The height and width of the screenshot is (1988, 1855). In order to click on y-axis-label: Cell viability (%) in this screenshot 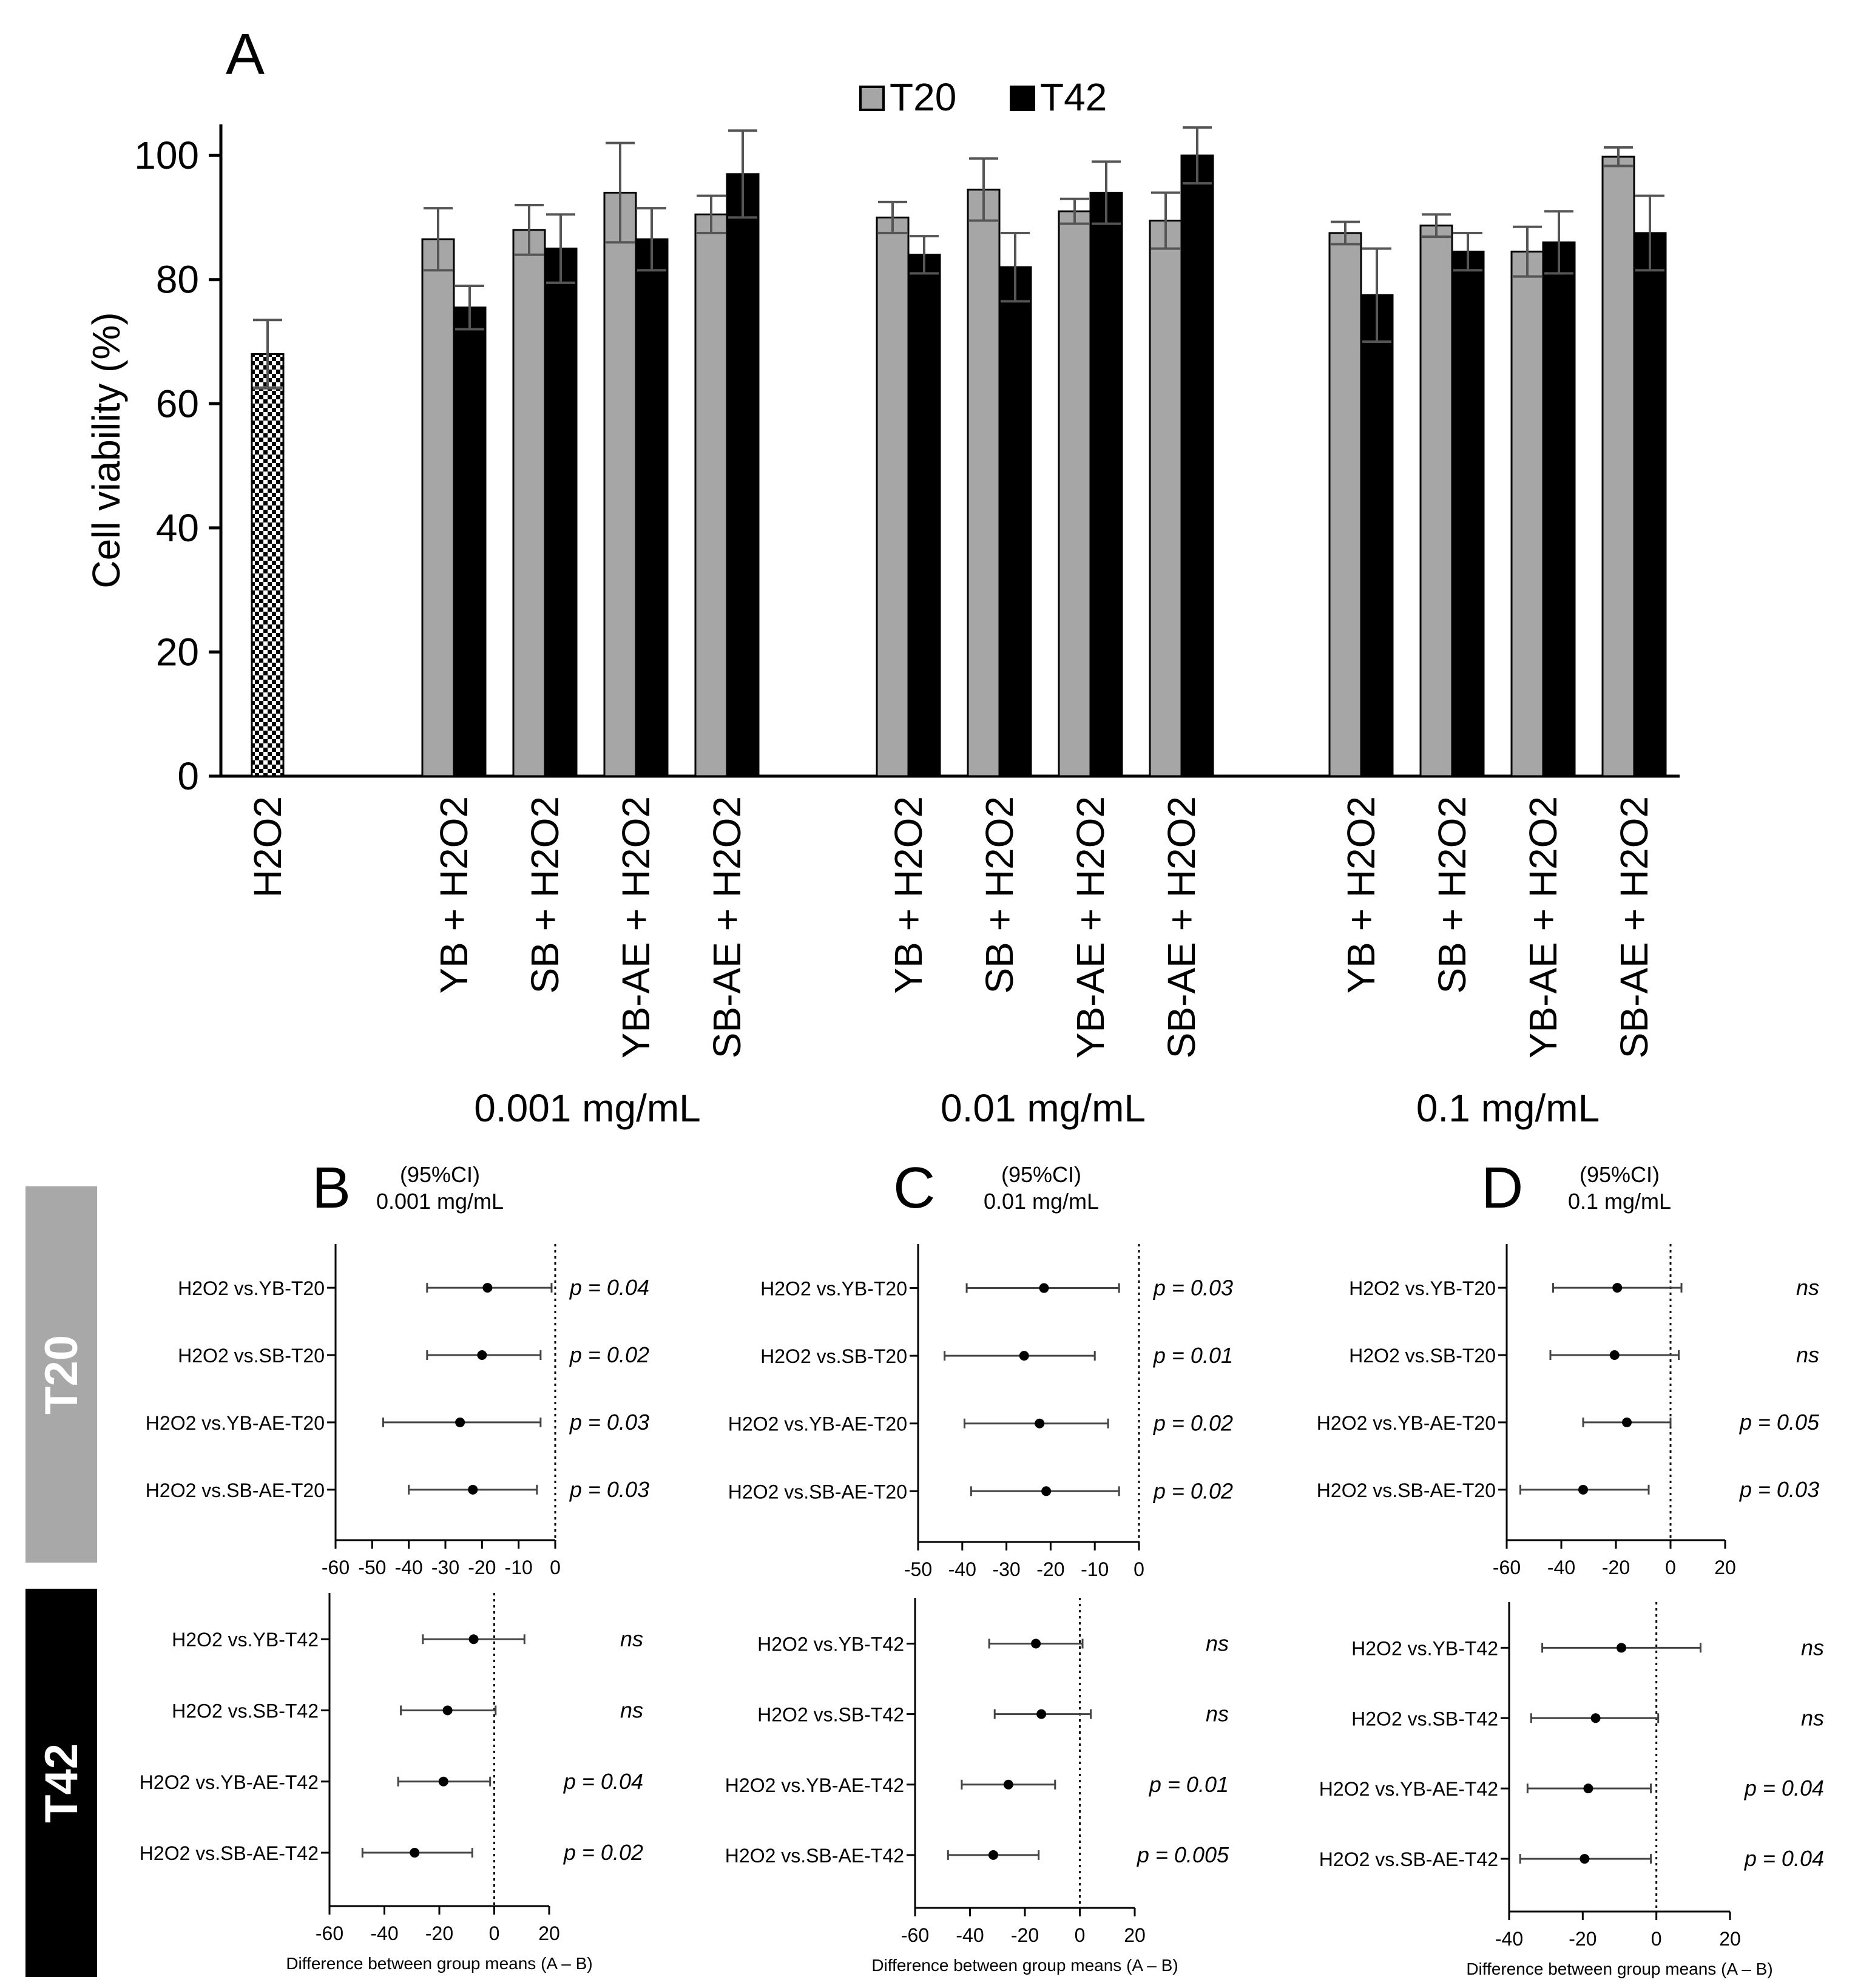, I will do `click(106, 450)`.